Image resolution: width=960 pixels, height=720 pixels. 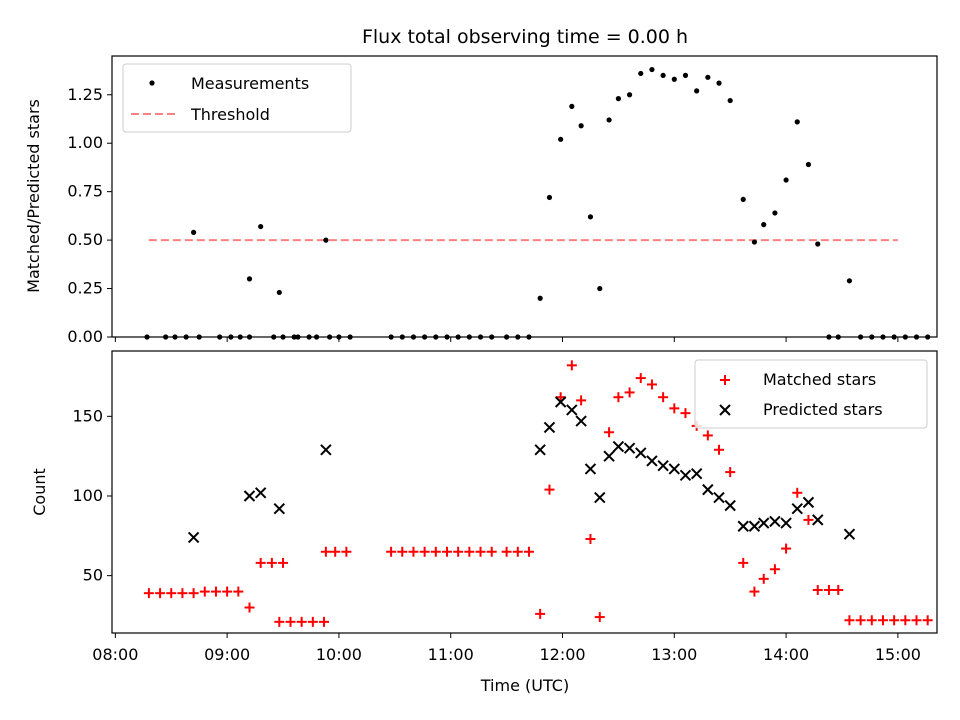 I want to click on x-tick-label: 08:00, so click(x=115, y=654).